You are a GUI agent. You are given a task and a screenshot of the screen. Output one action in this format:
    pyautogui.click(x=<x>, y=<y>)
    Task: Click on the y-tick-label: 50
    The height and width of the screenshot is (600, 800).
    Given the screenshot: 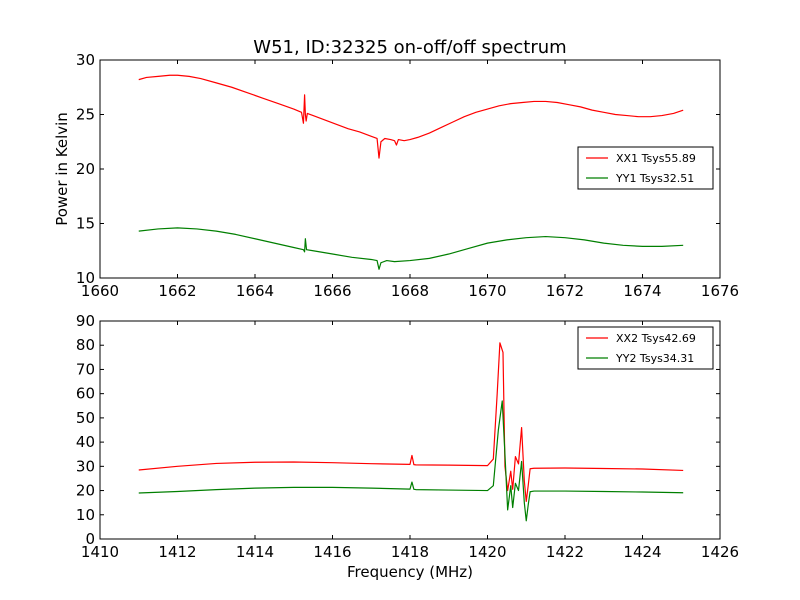 What is the action you would take?
    pyautogui.click(x=85, y=418)
    